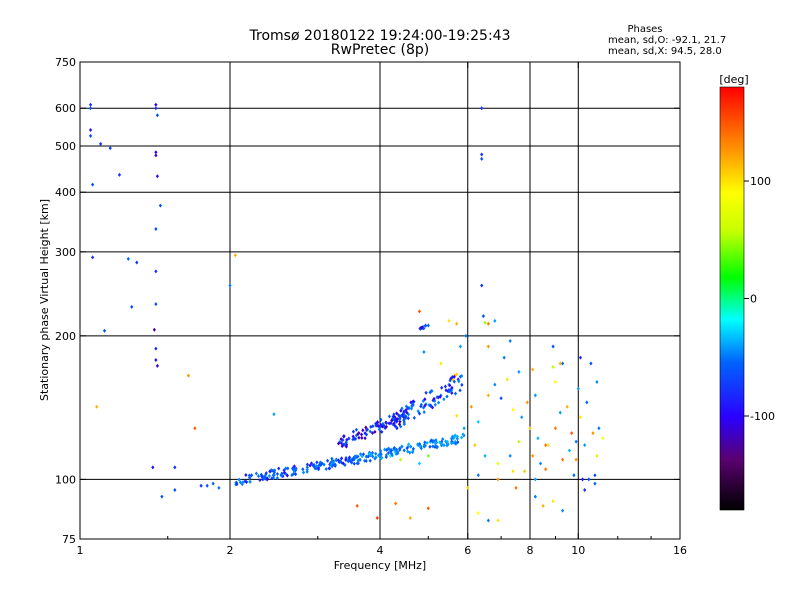 The height and width of the screenshot is (600, 800). Describe the element at coordinates (230, 550) in the screenshot. I see `x-tick-label: 2` at that location.